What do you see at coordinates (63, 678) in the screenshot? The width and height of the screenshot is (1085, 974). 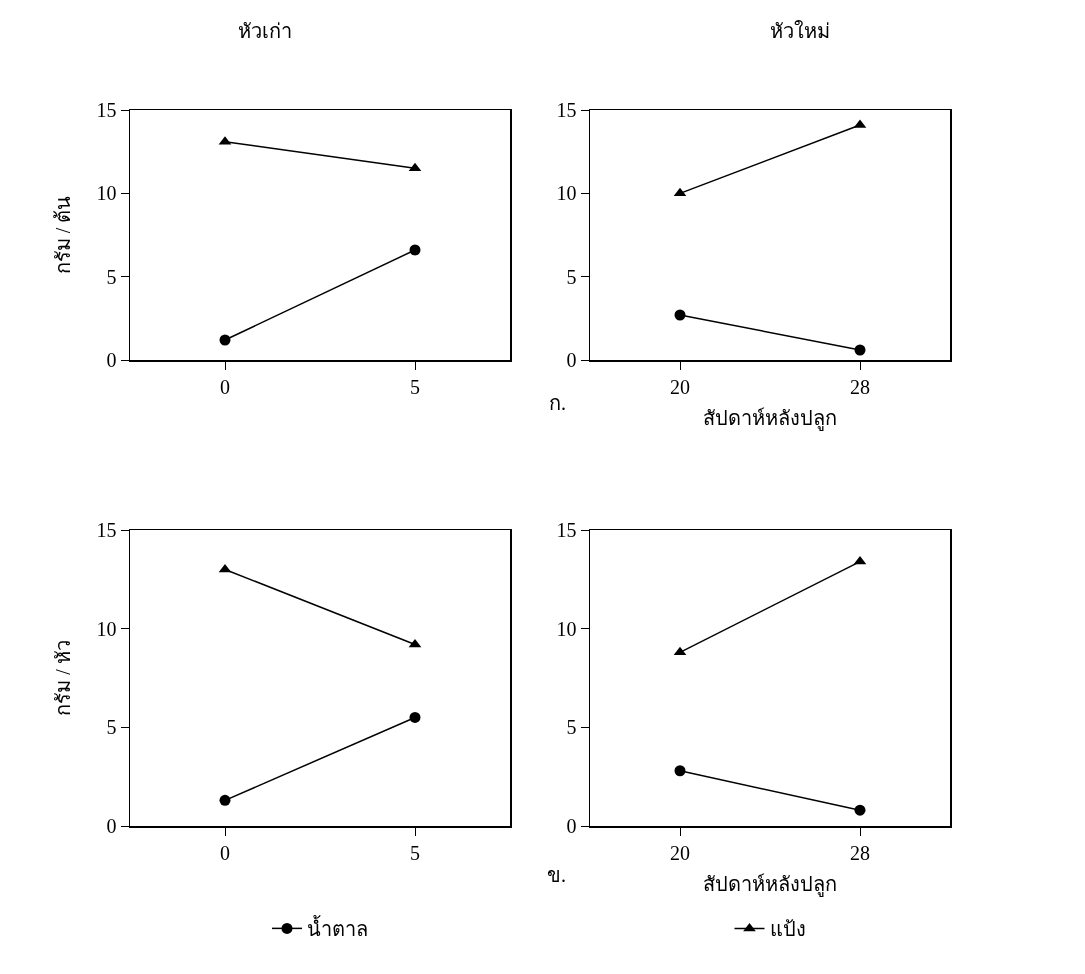 I see `y-axis-title: กรัม / หัว` at bounding box center [63, 678].